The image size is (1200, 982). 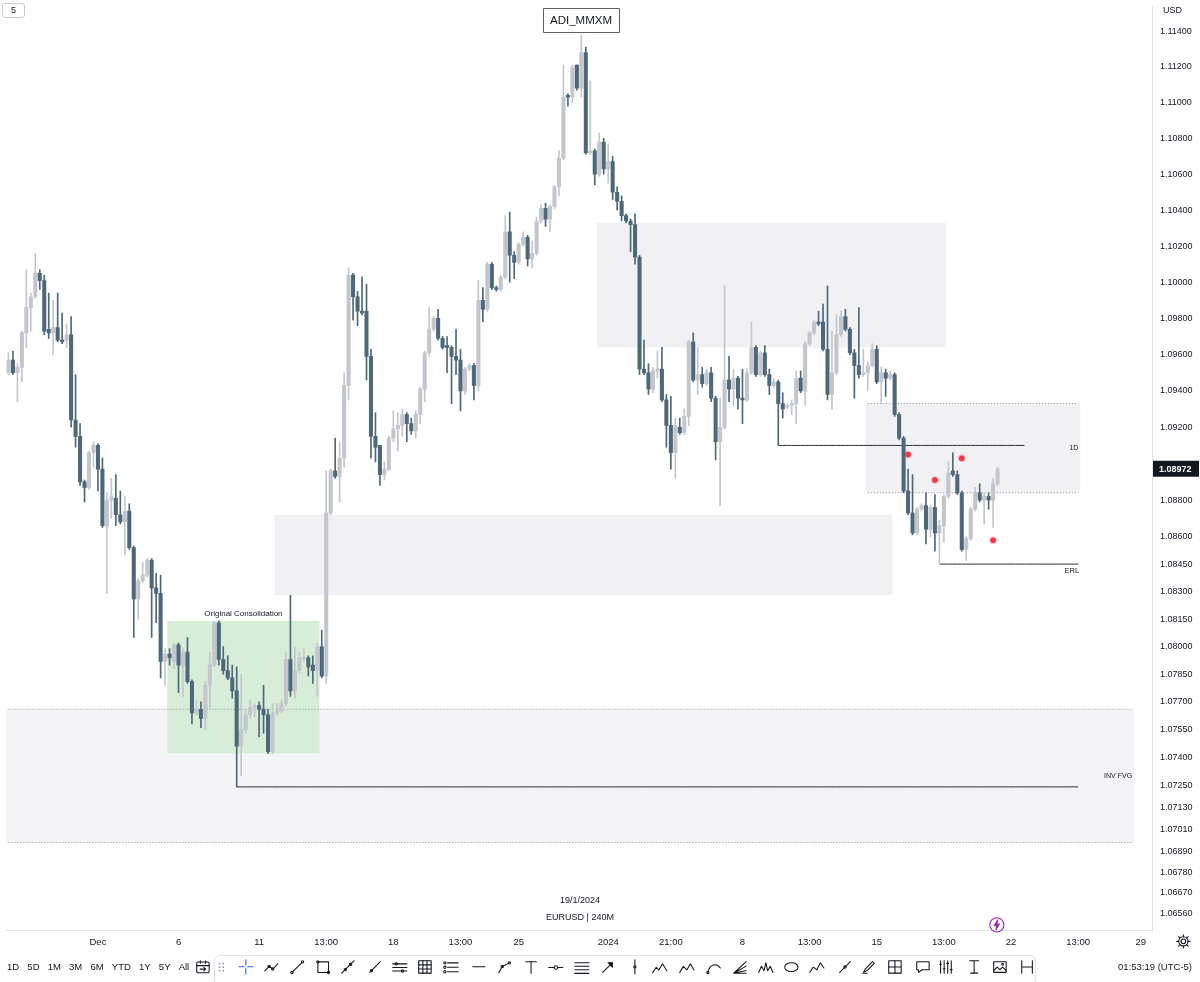 What do you see at coordinates (164, 966) in the screenshot?
I see `text: 5Y` at bounding box center [164, 966].